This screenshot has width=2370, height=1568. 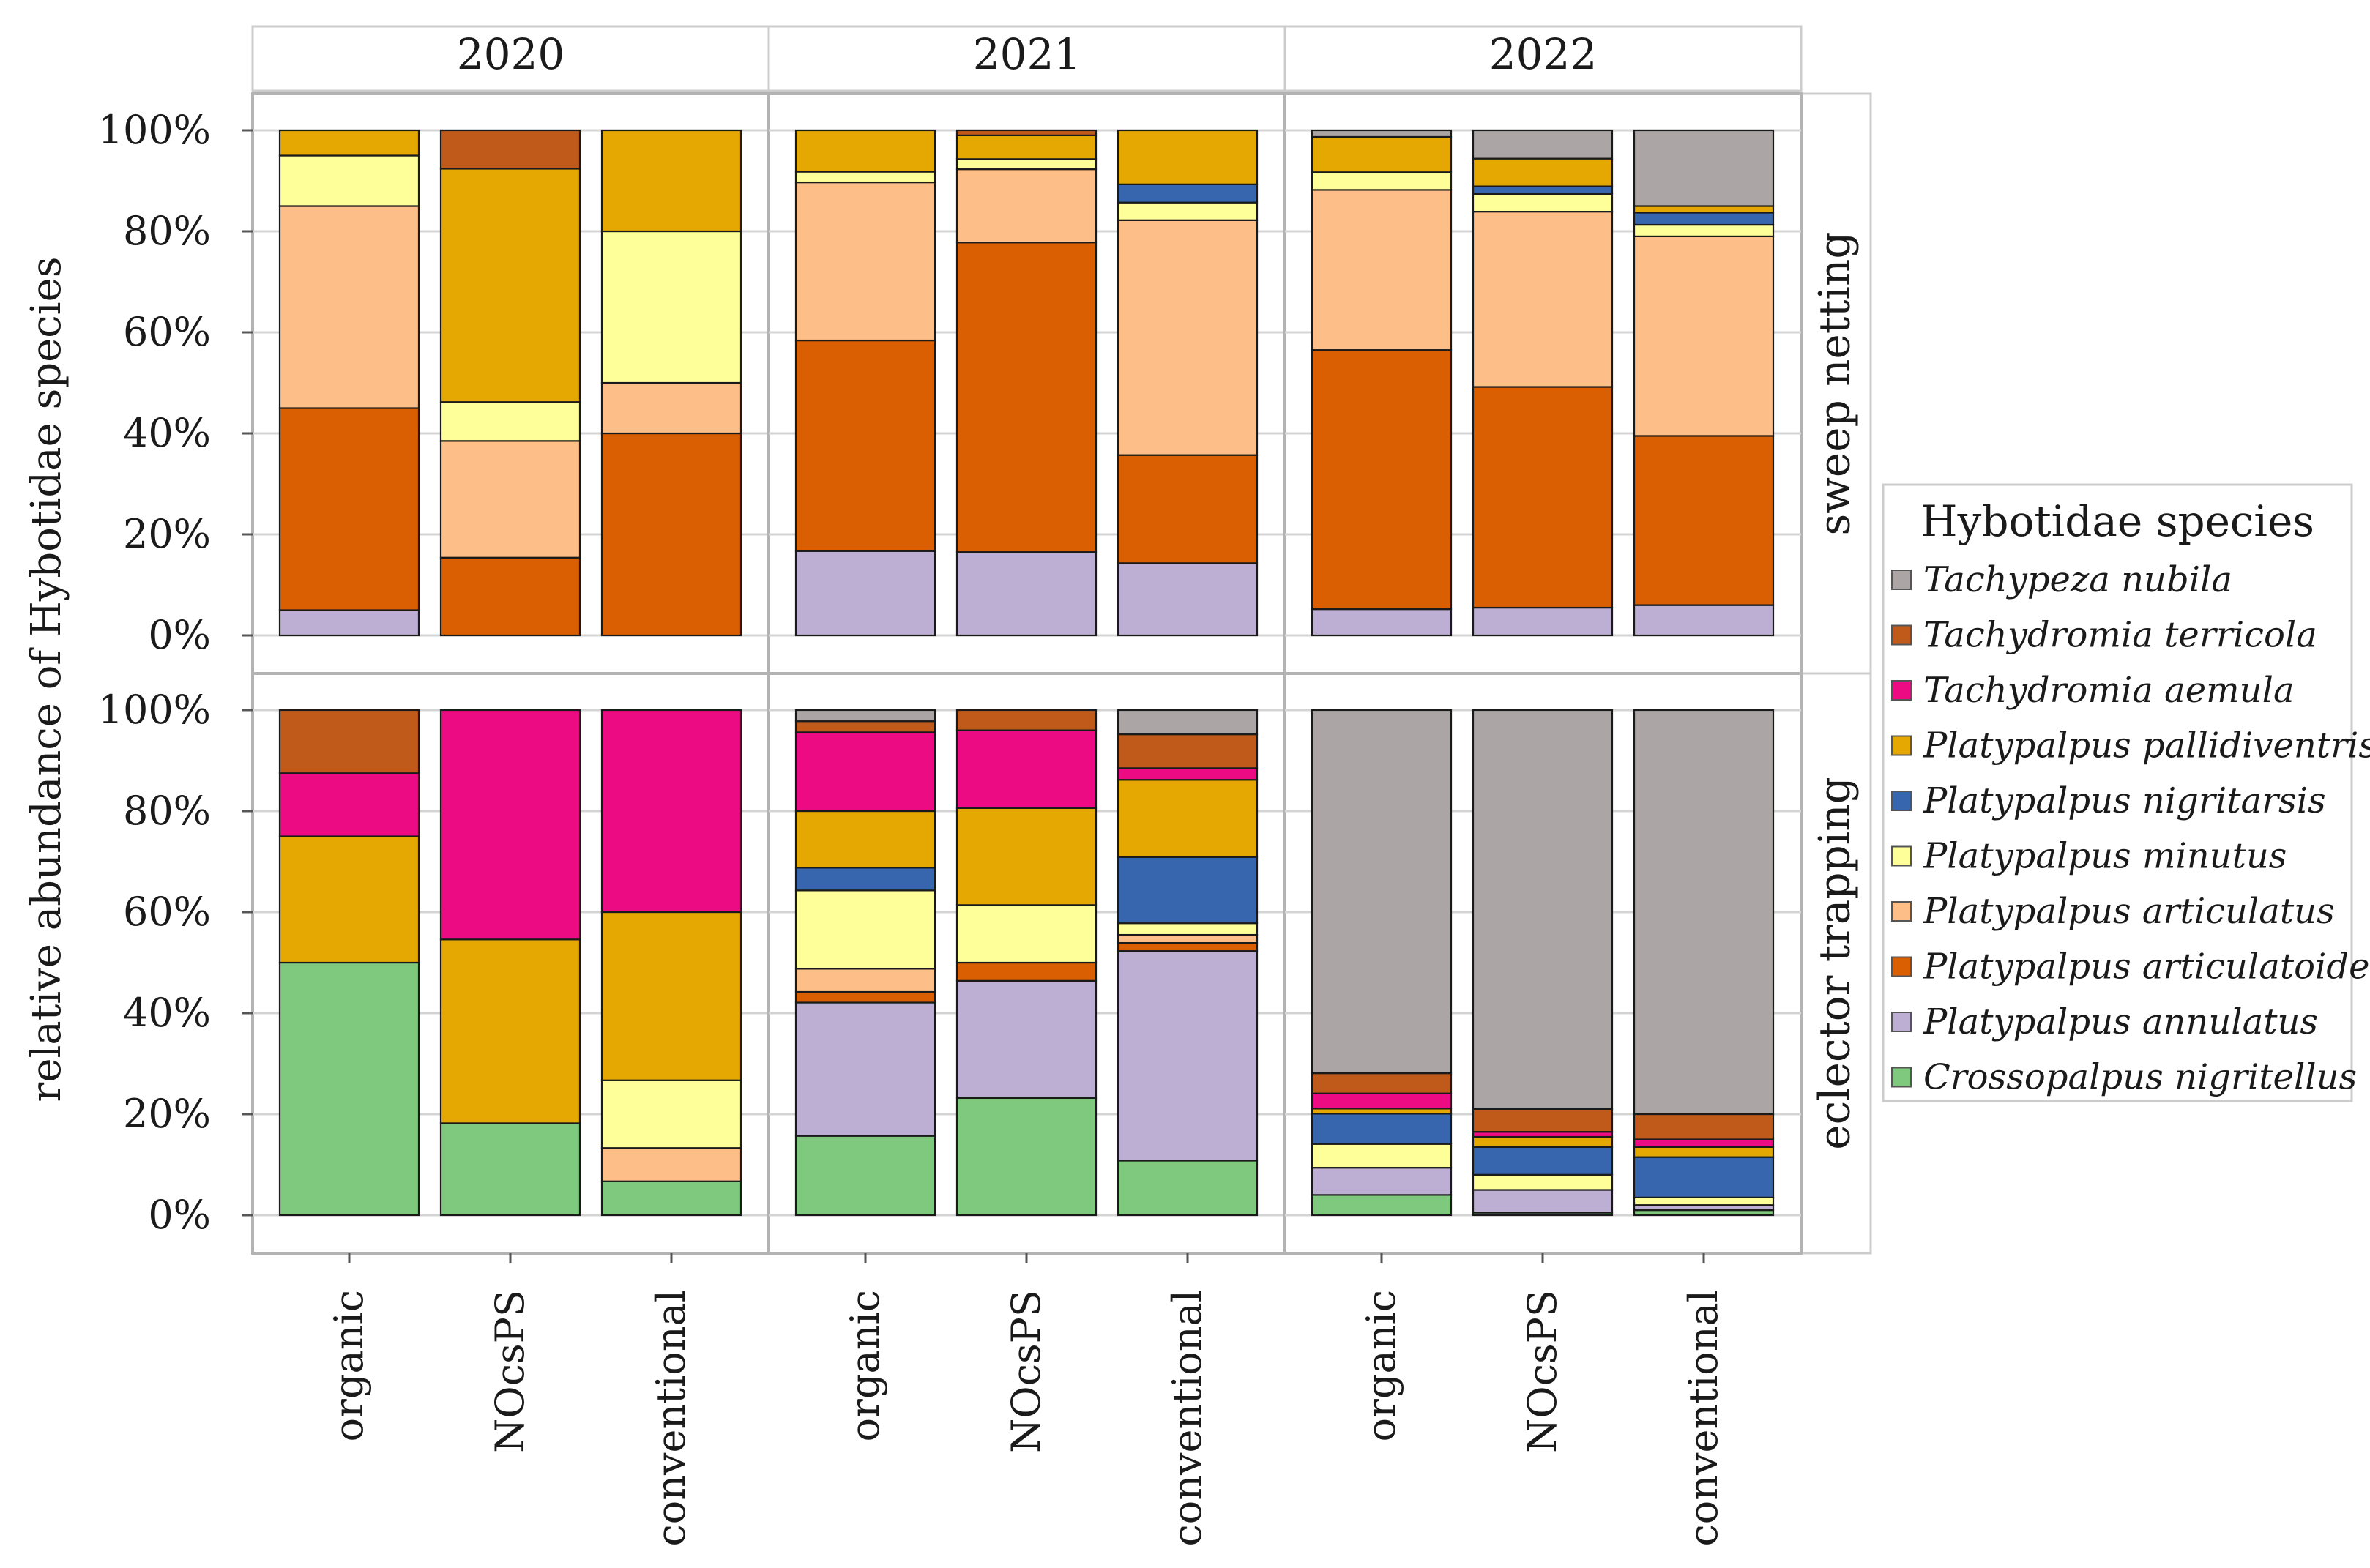 I want to click on legend-swatch-platypalpus-annulatus, so click(x=1901, y=1022).